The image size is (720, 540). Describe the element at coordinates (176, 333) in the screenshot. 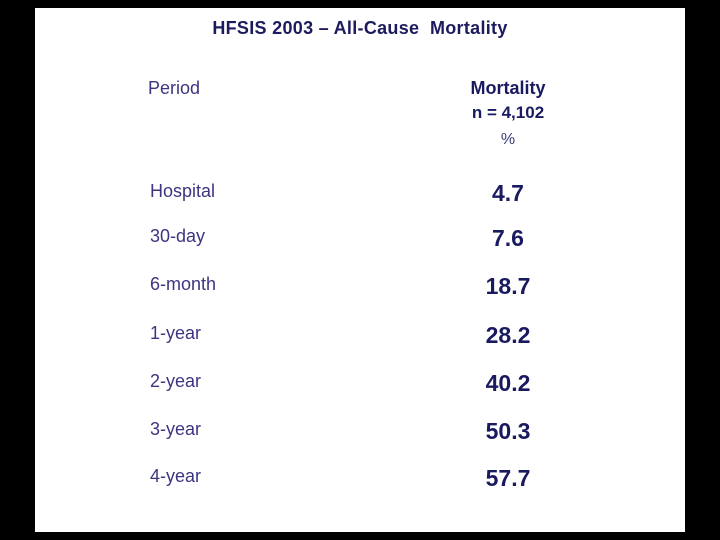

I see `period-cell: 1-year` at that location.